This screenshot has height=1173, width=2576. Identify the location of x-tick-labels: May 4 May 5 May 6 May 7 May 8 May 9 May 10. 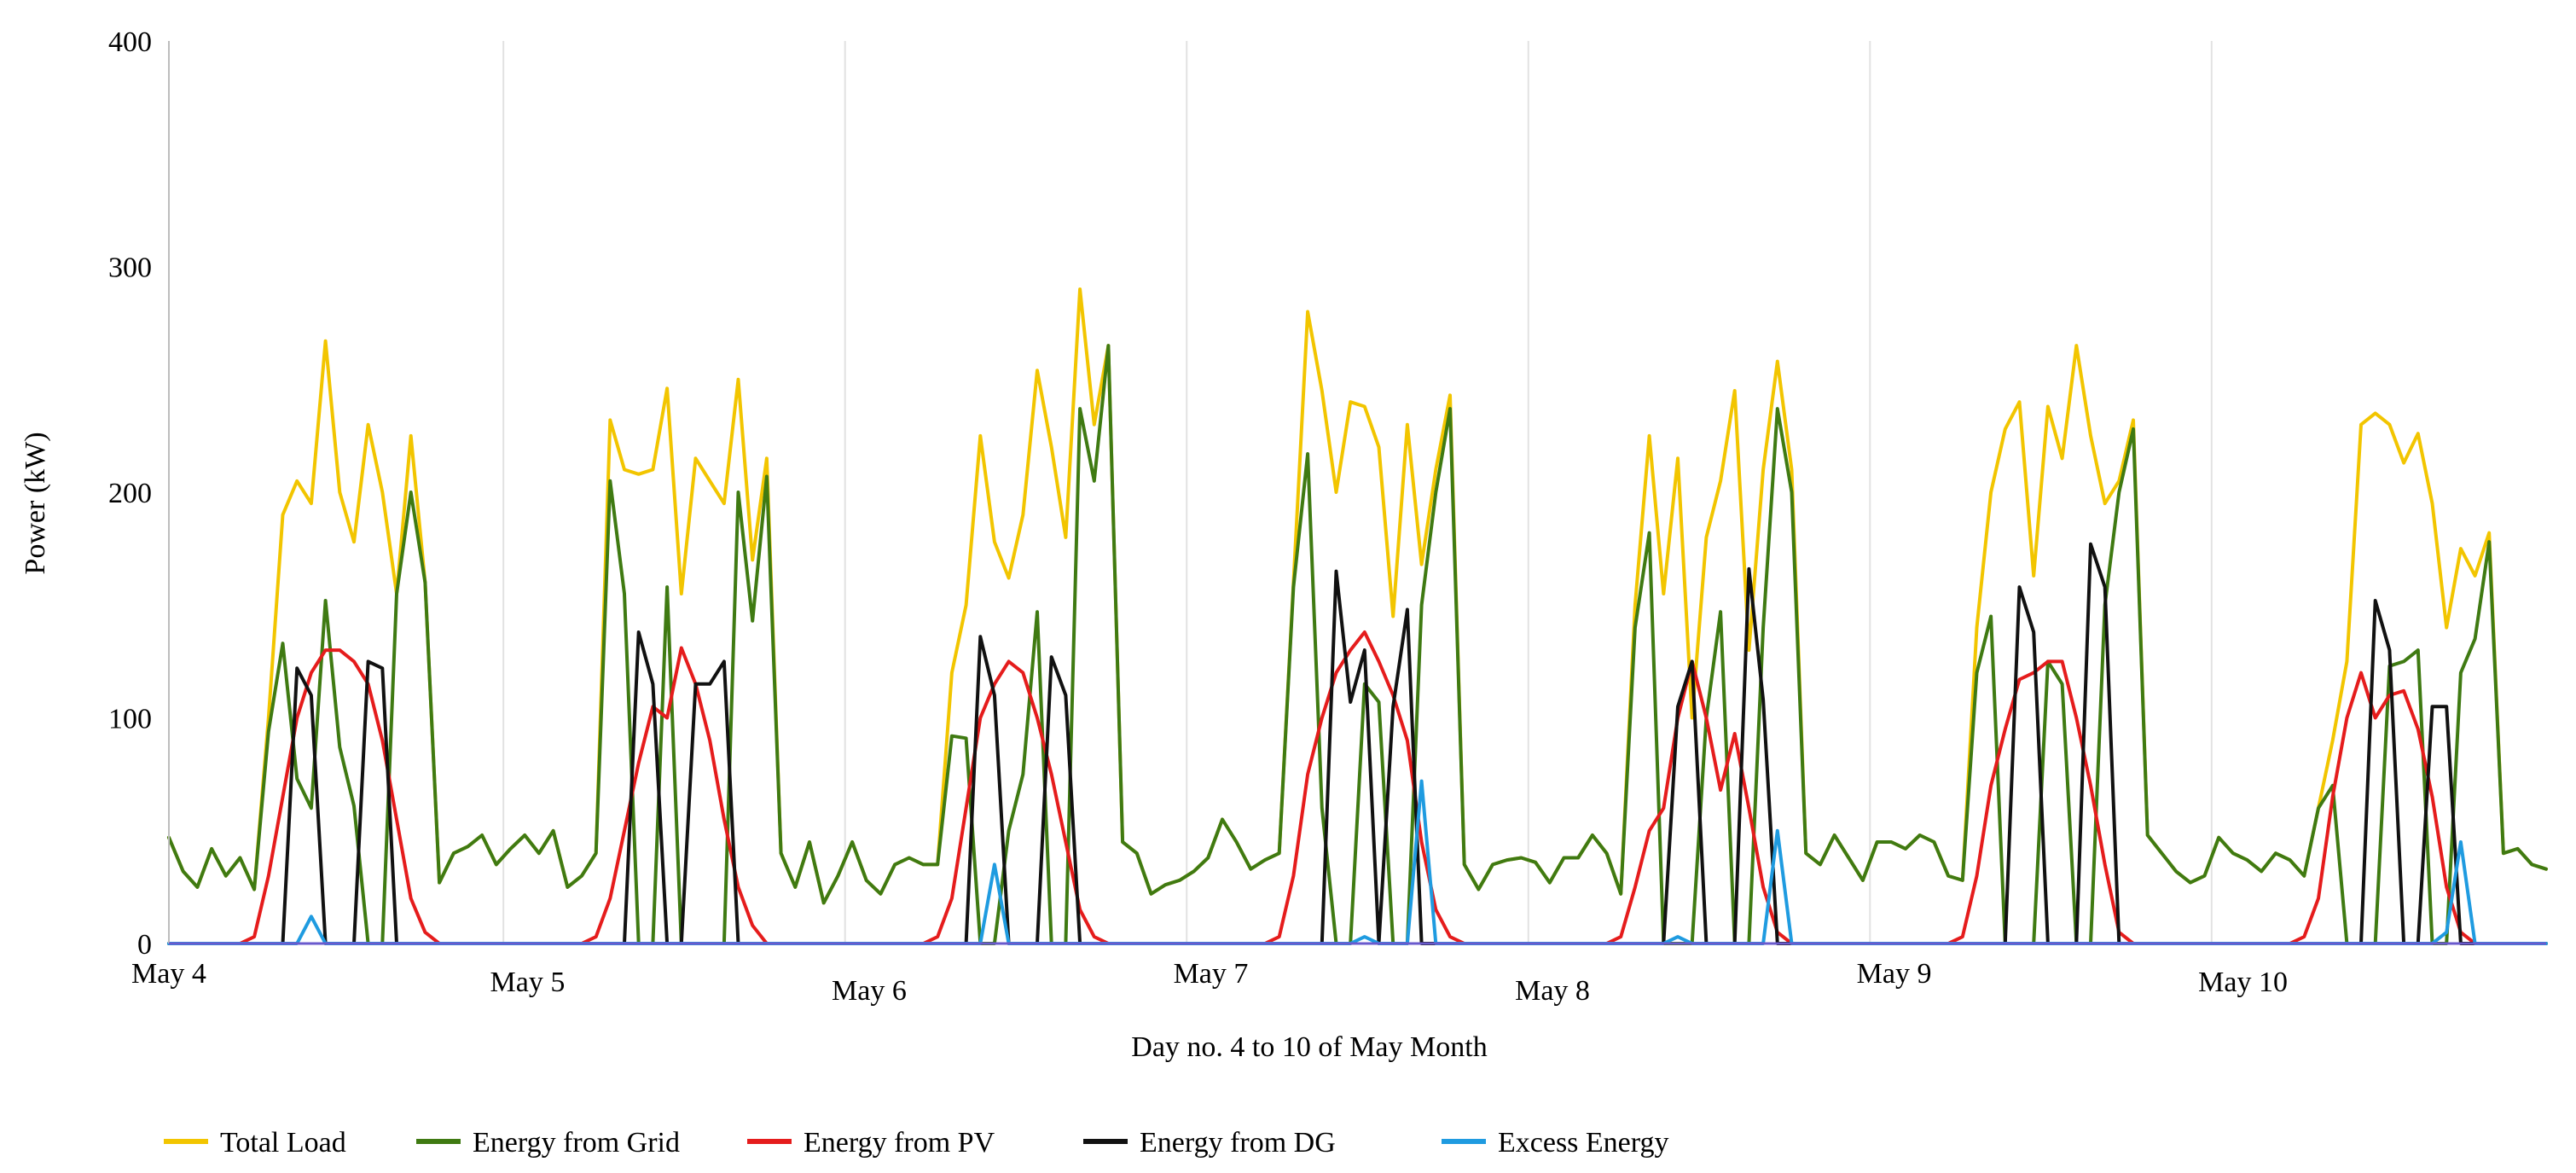
(1209, 982).